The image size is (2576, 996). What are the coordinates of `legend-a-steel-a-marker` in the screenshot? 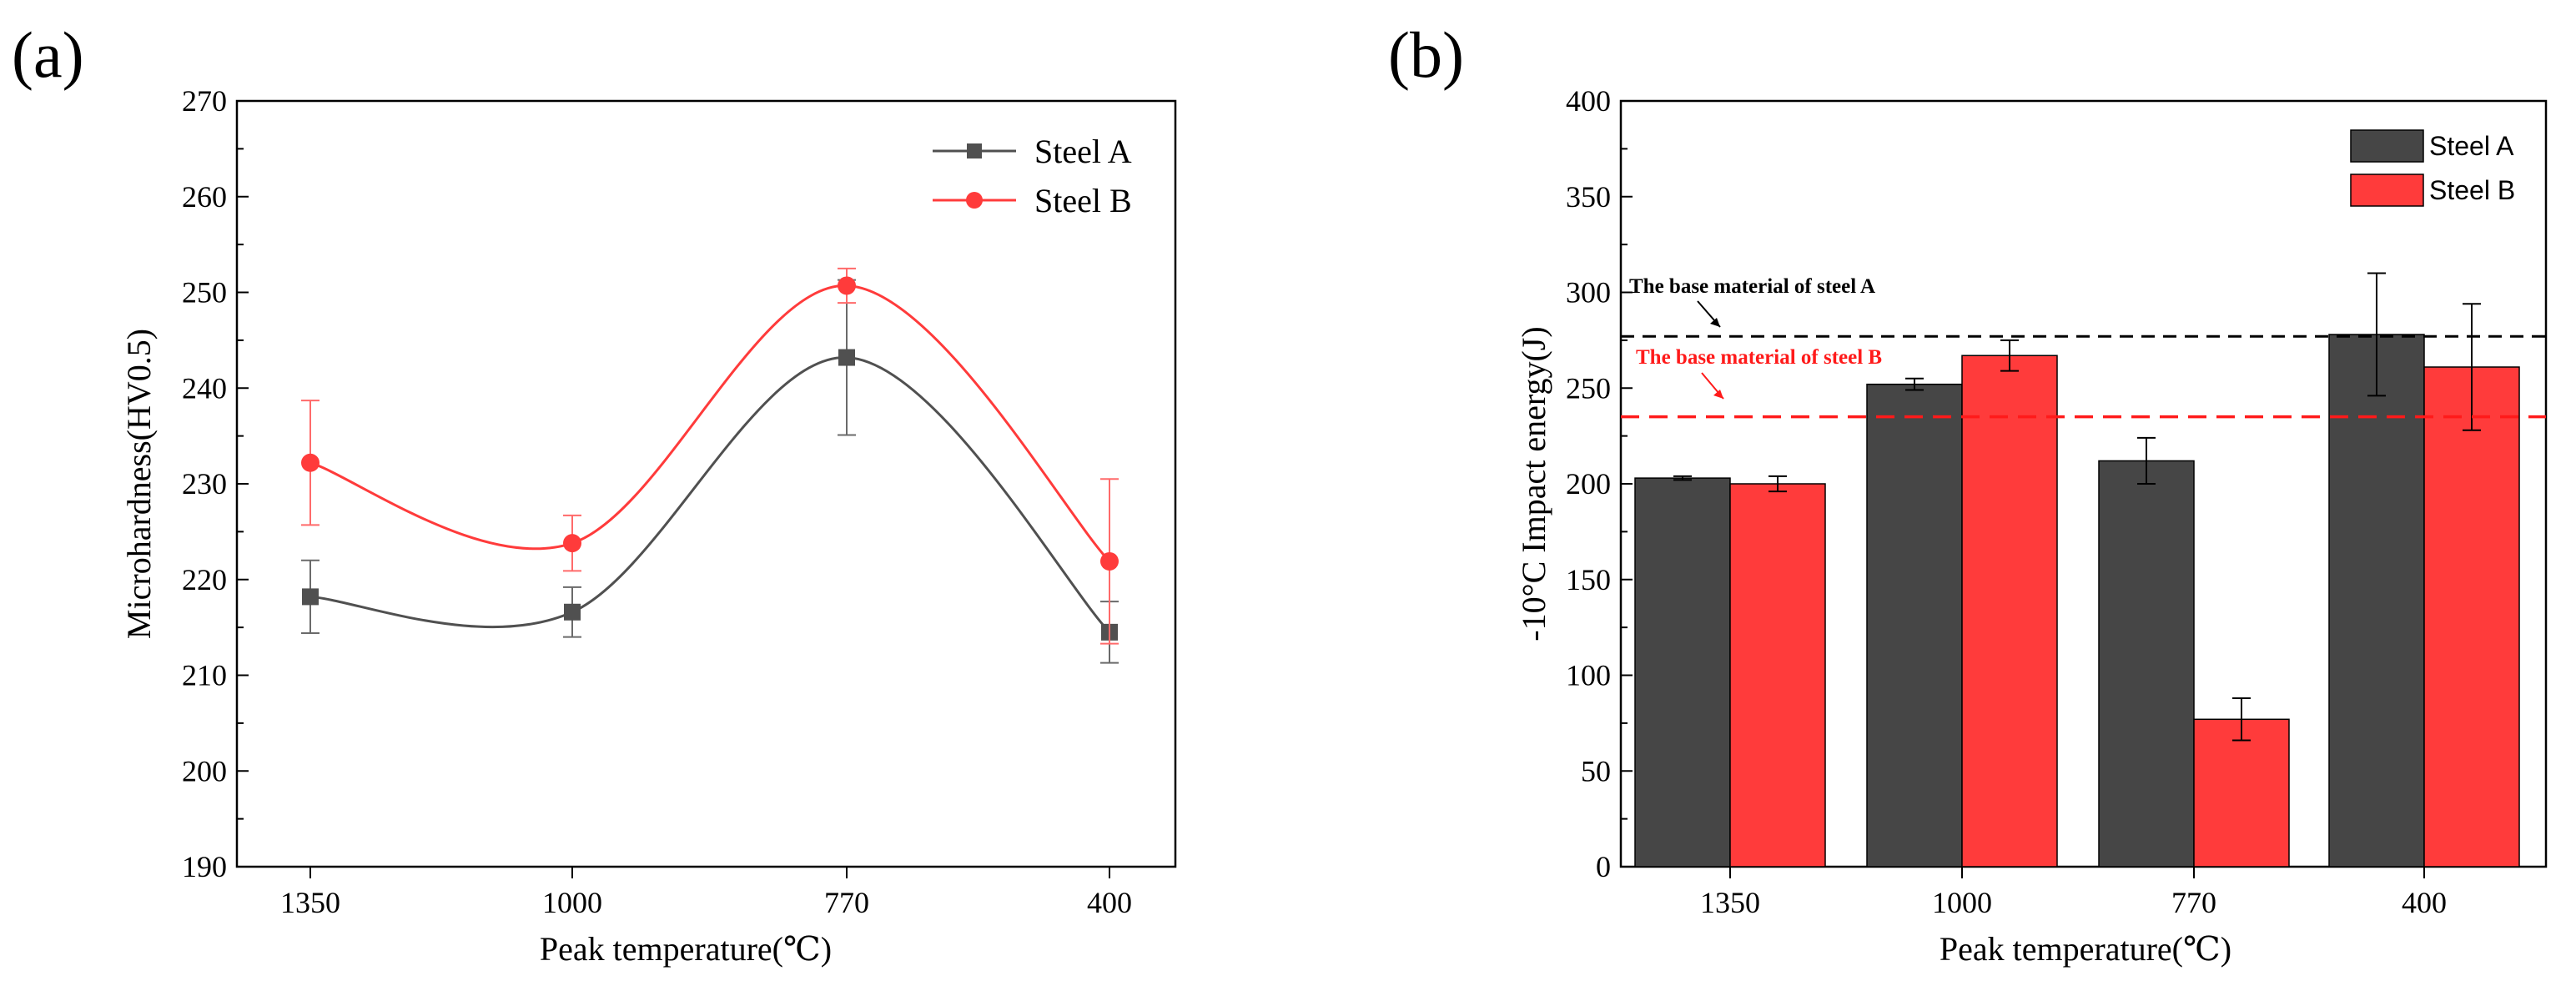 It's located at (974, 150).